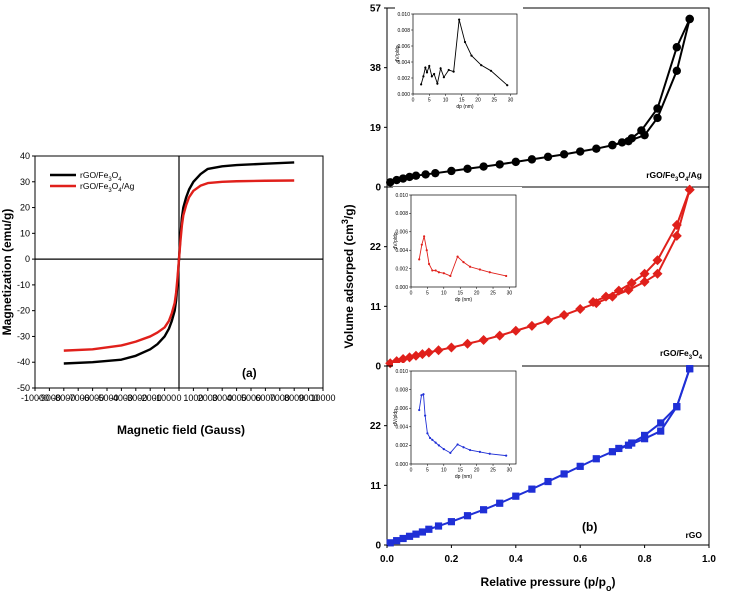 The width and height of the screenshot is (748, 597). I want to click on x-tick-label: 0.6, so click(580, 559).